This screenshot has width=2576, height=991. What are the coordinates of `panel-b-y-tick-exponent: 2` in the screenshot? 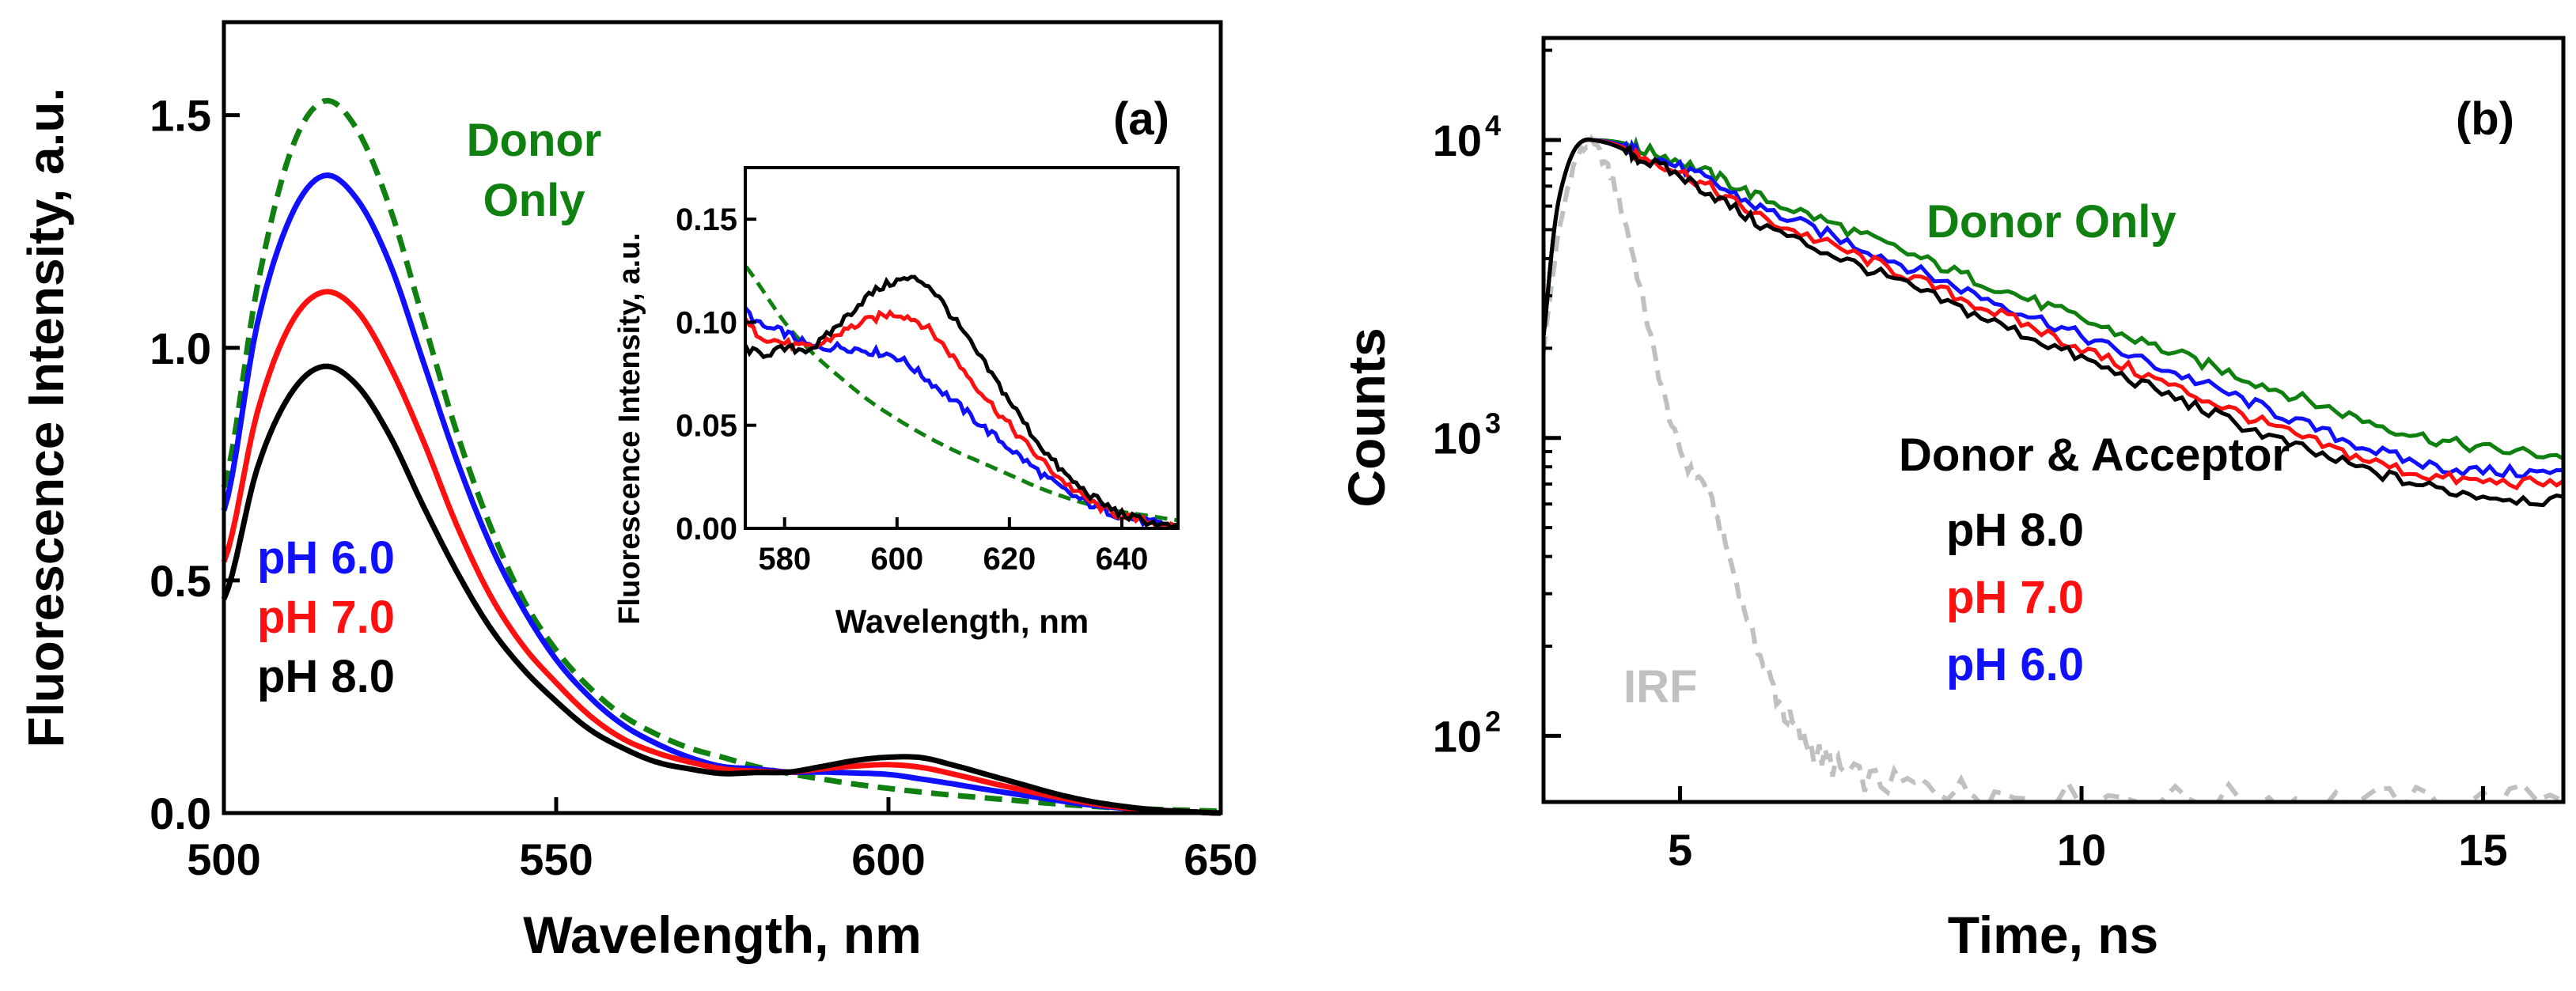 It's located at (1493, 721).